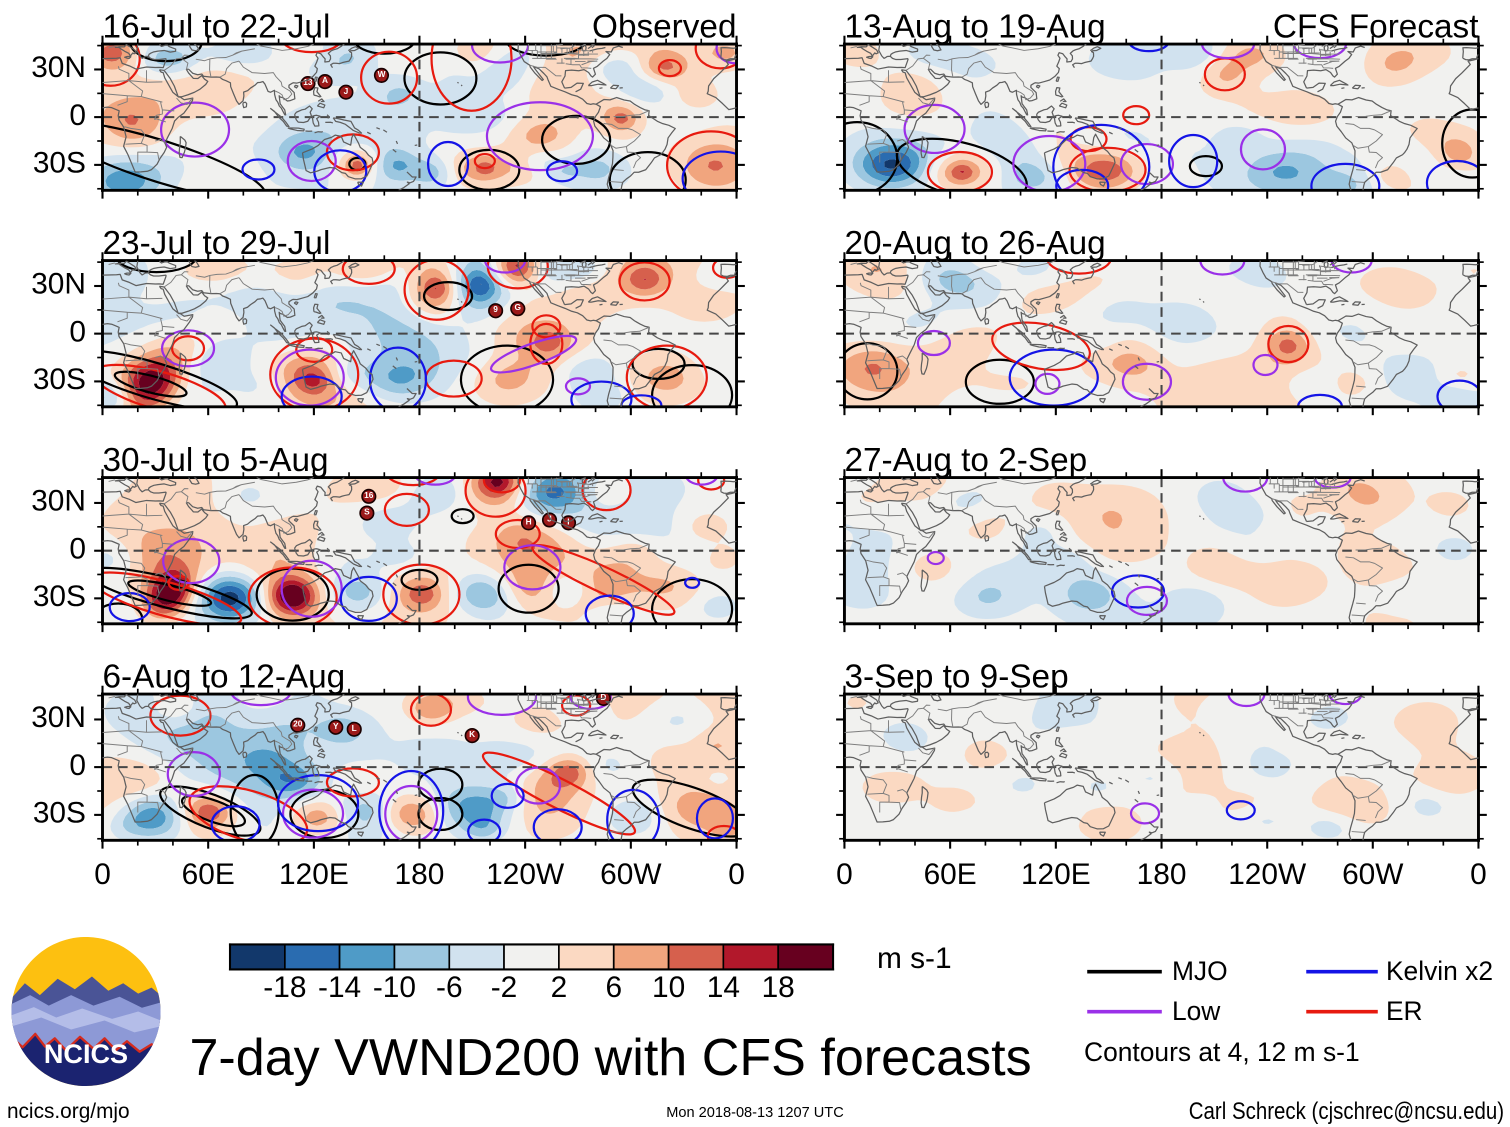 Image resolution: width=1510 pixels, height=1127 pixels. I want to click on svg-text:7-day VWND200 with CFS forecas: 7-day VWND200 with CFS forecasts, so click(610, 1058).